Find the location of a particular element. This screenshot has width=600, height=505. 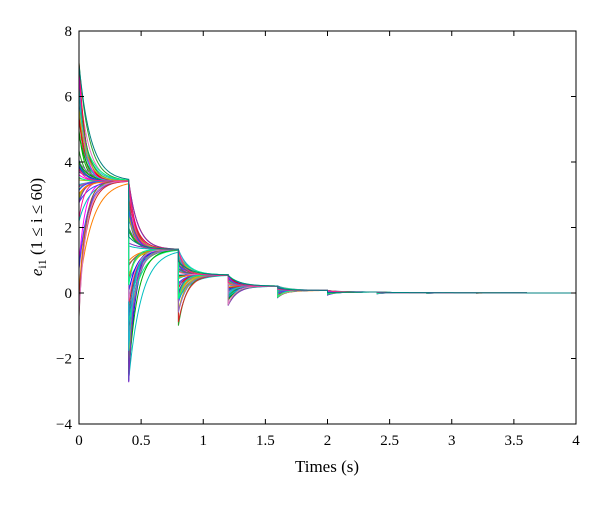

y-axis-label-symbol: e is located at coordinates (36, 272).